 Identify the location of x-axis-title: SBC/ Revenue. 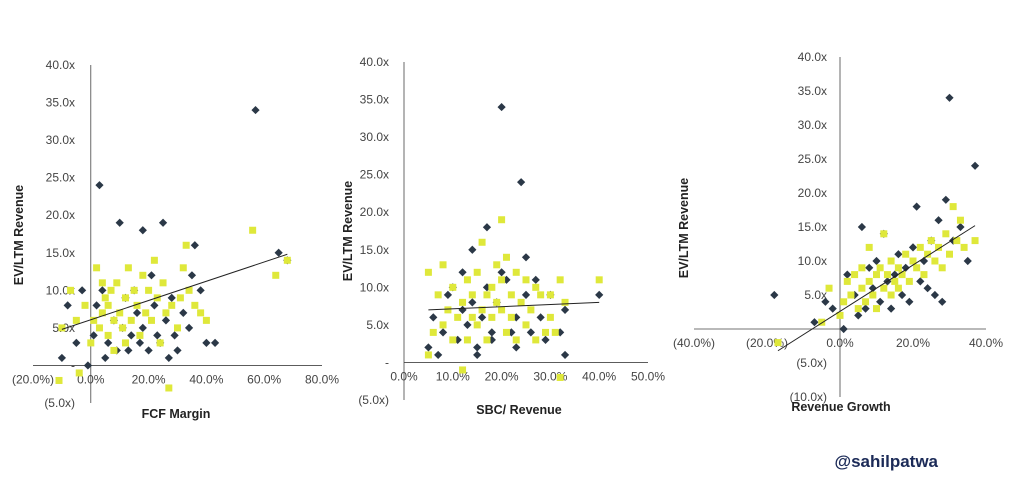
(518, 410).